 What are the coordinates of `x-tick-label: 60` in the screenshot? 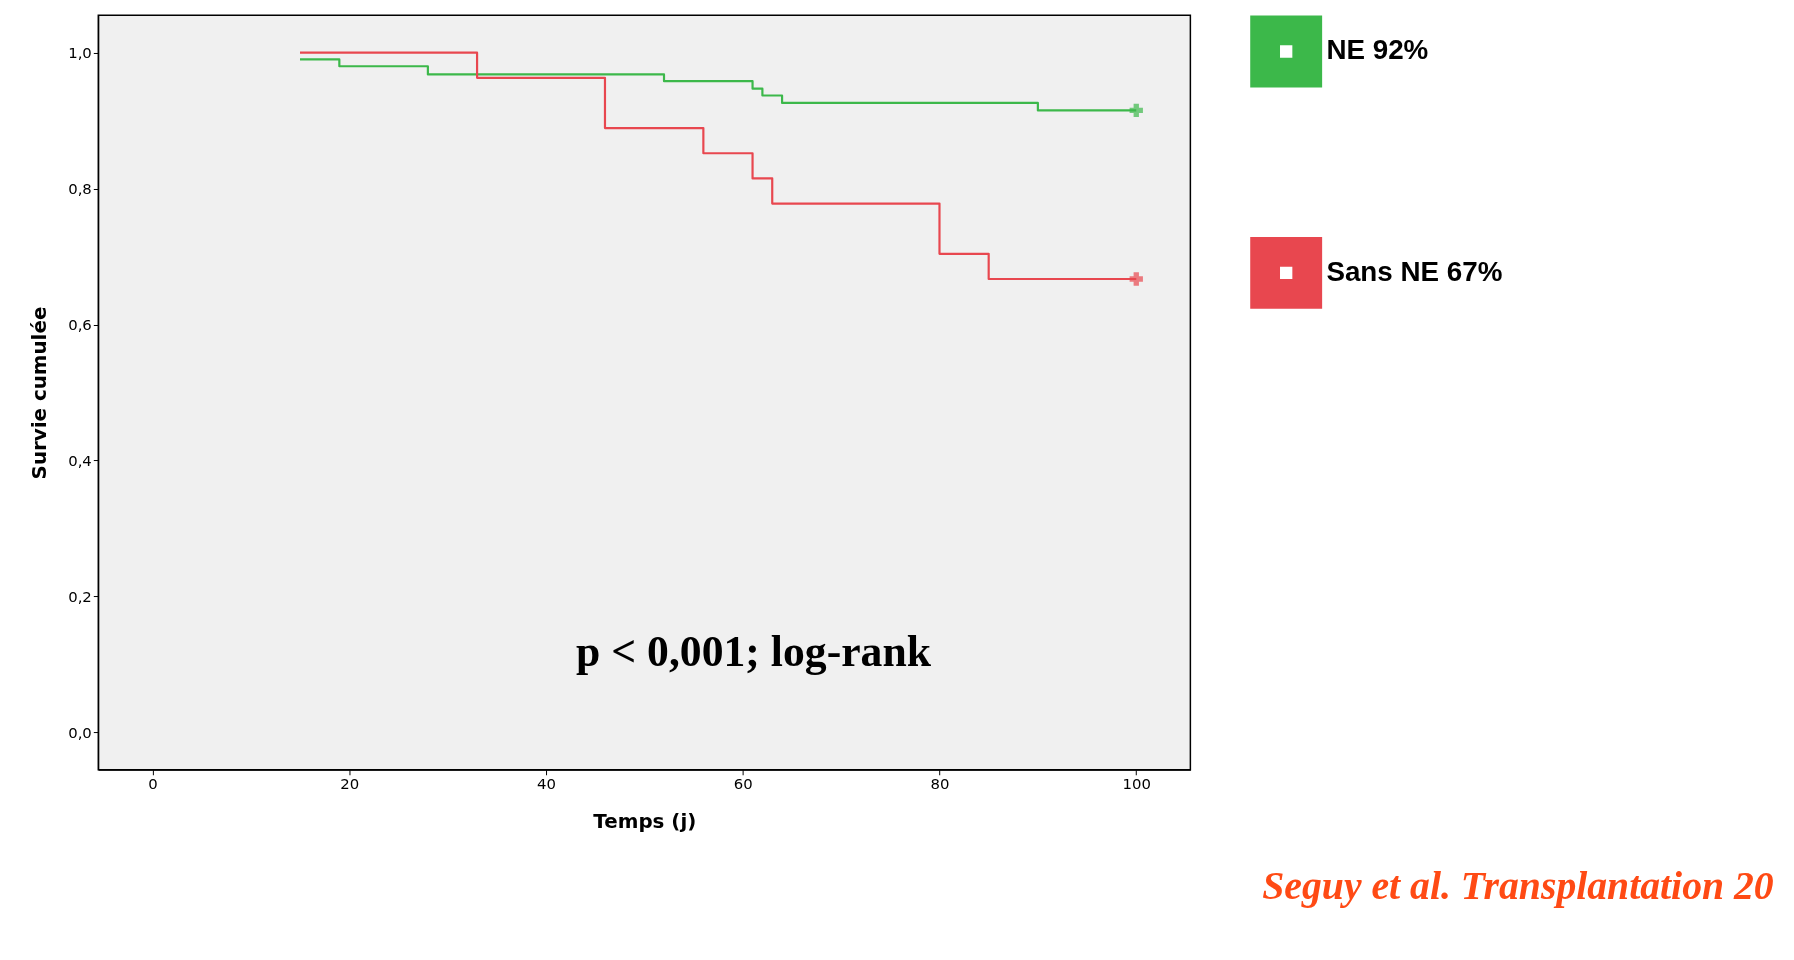 It's located at (743, 784).